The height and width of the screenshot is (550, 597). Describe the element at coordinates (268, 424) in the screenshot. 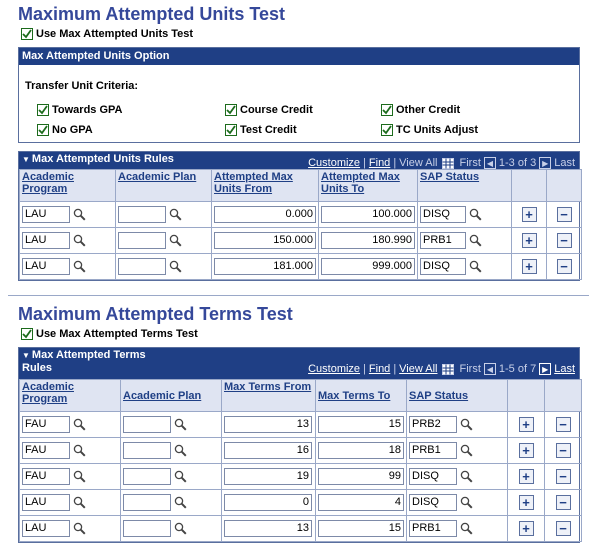

I see `terms-from-input: 13` at that location.